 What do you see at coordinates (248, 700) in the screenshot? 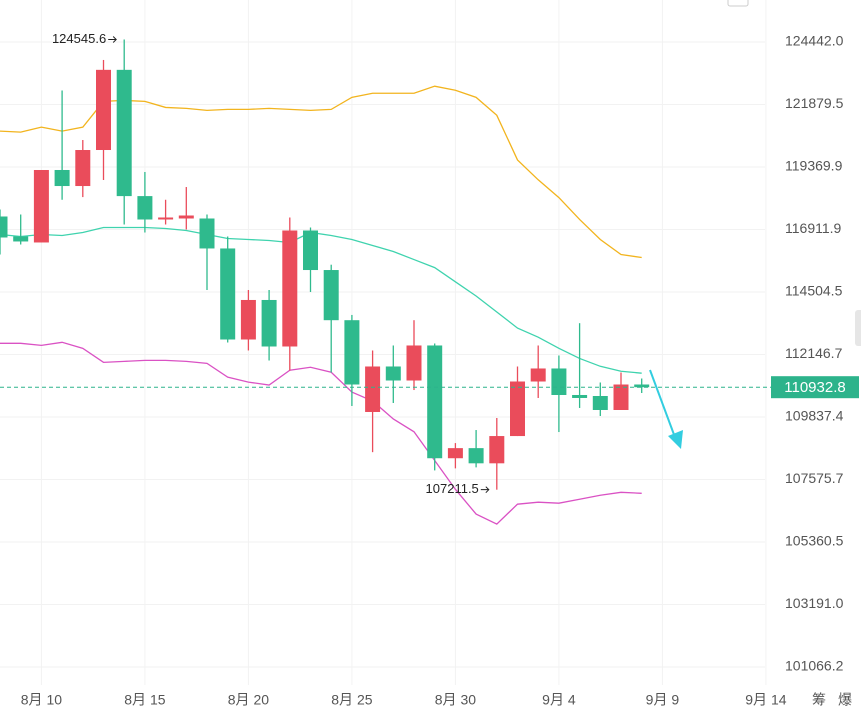
I see `x-tick-label: 8月 20` at bounding box center [248, 700].